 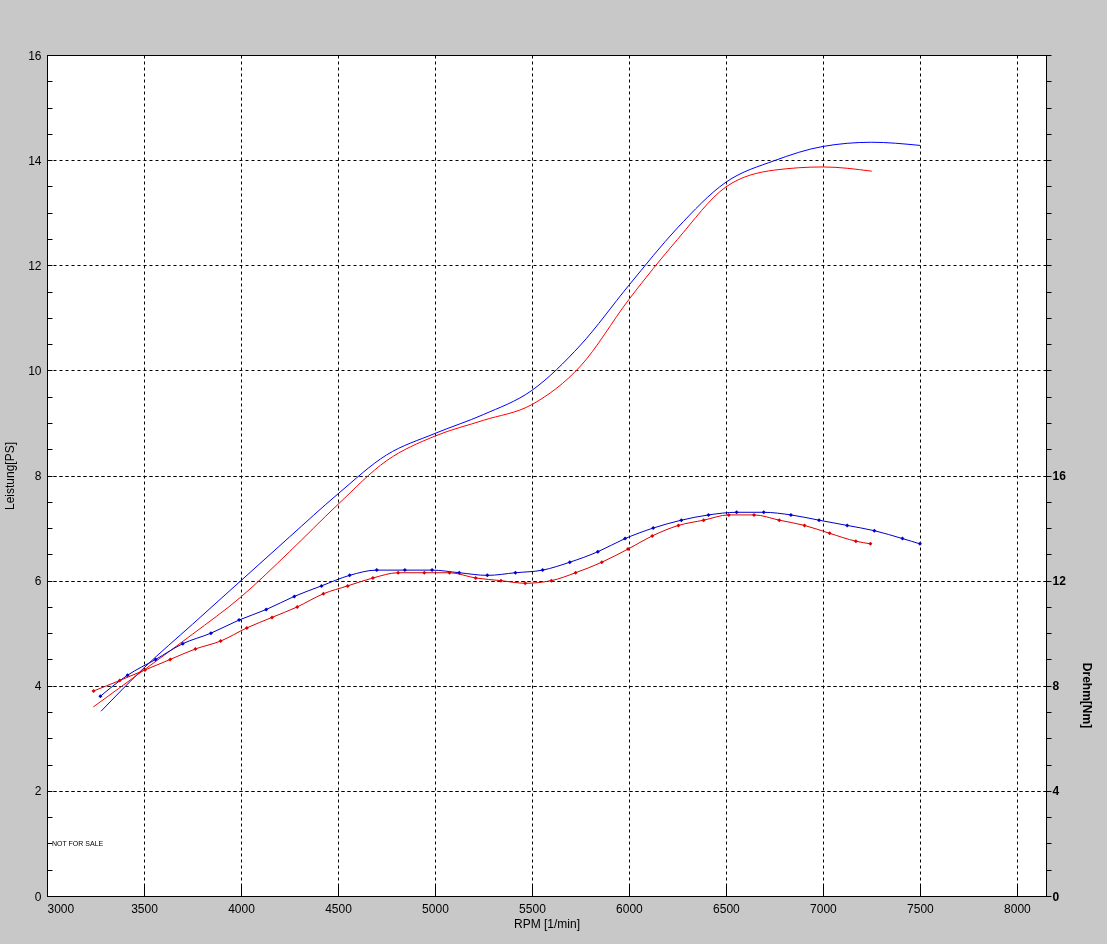 I want to click on y2-tick-label: 16, so click(x=1059, y=476).